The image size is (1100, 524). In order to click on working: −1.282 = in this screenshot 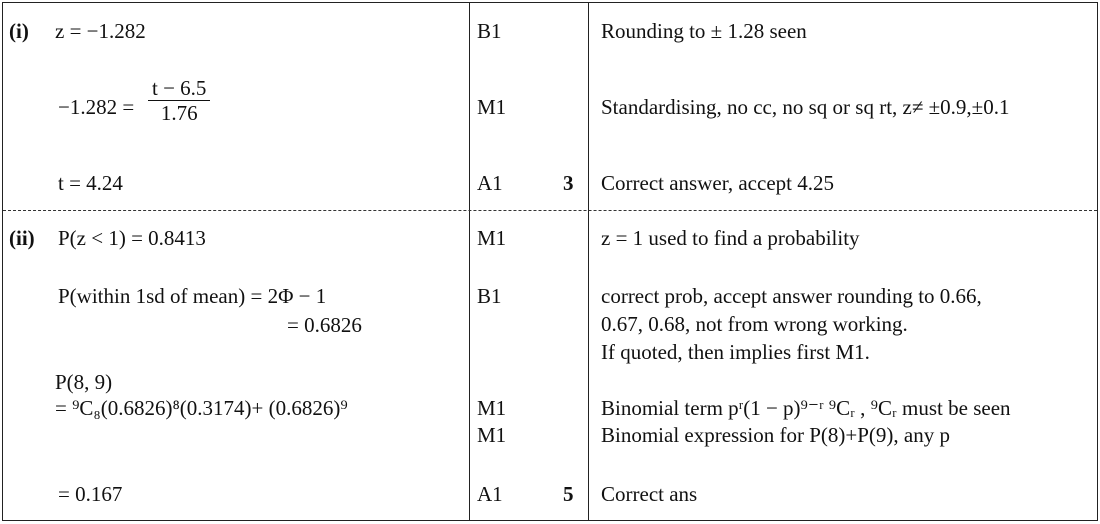, I will do `click(96, 107)`.